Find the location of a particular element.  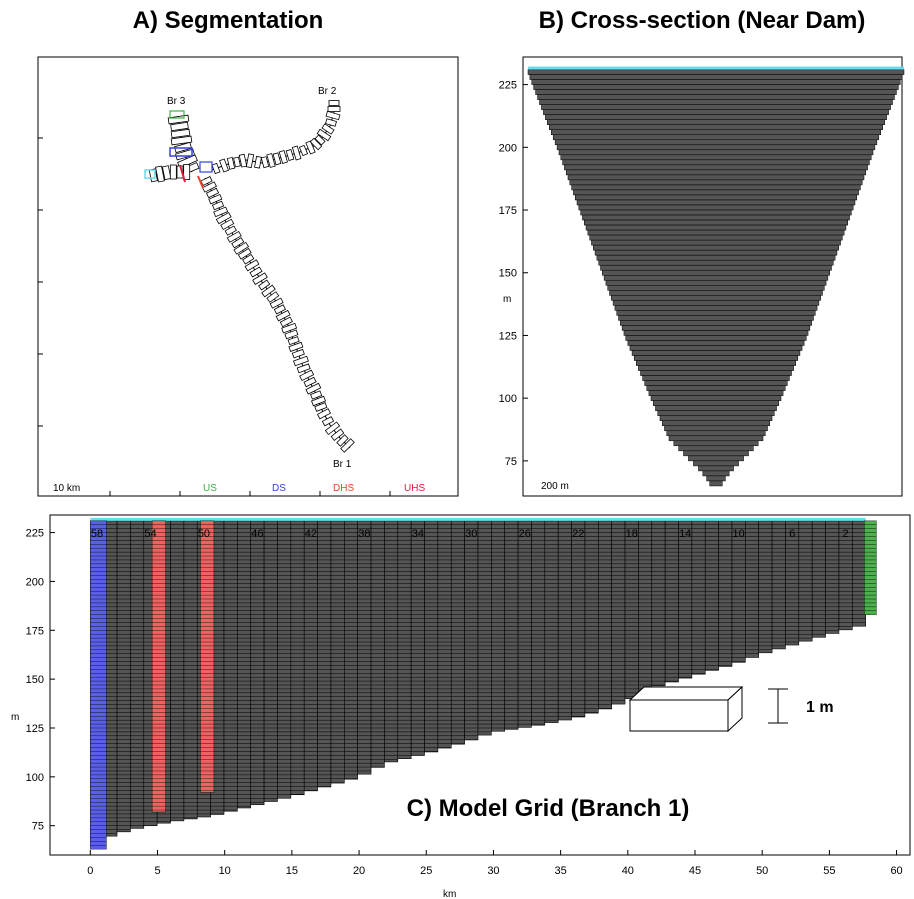

river-network is located at coordinates (249, 276).